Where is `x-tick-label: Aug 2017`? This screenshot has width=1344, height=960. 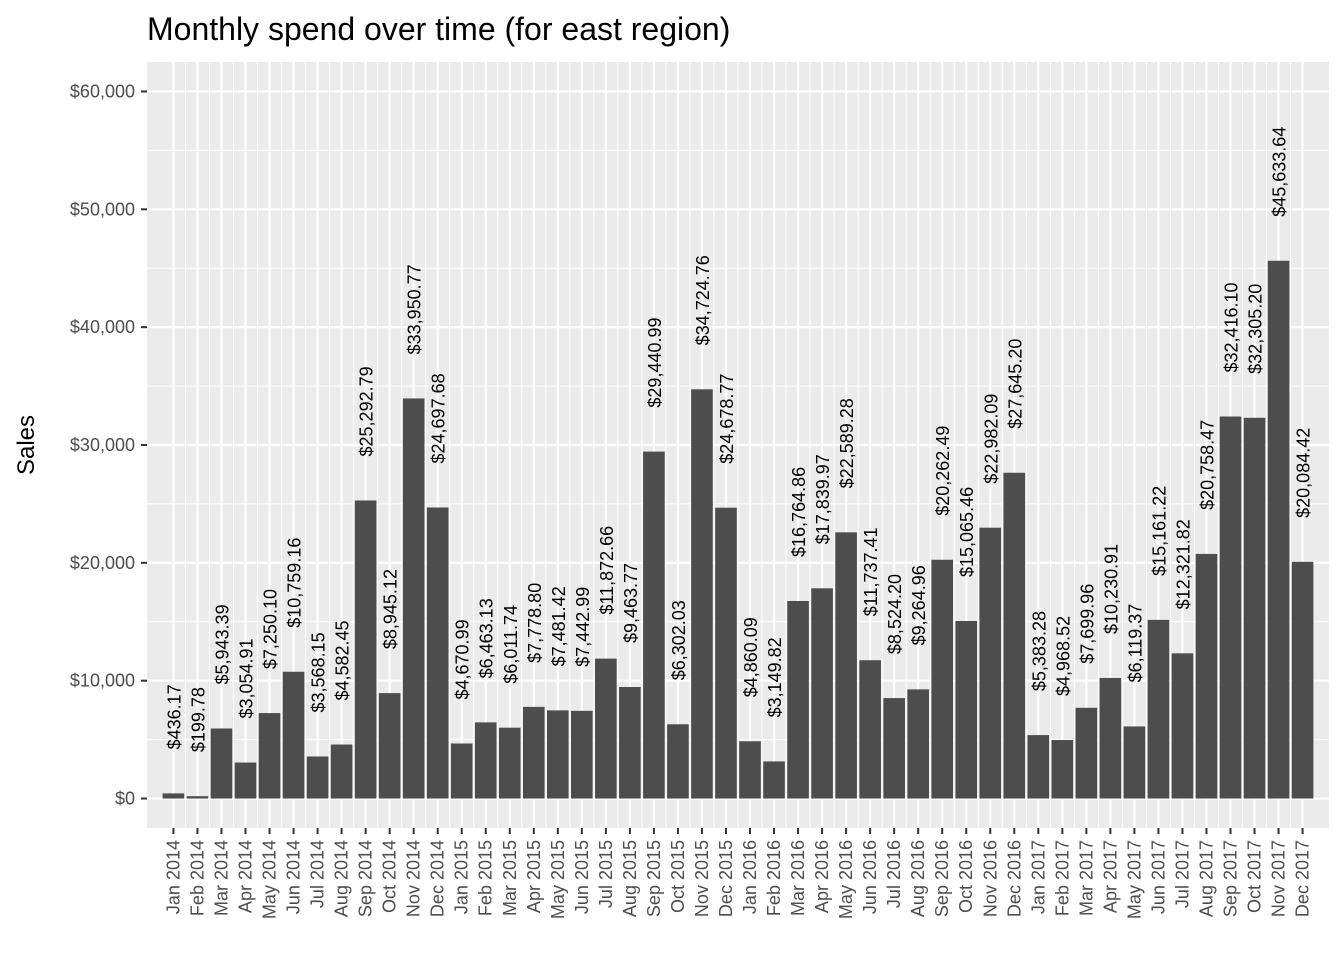 x-tick-label: Aug 2017 is located at coordinates (1206, 878).